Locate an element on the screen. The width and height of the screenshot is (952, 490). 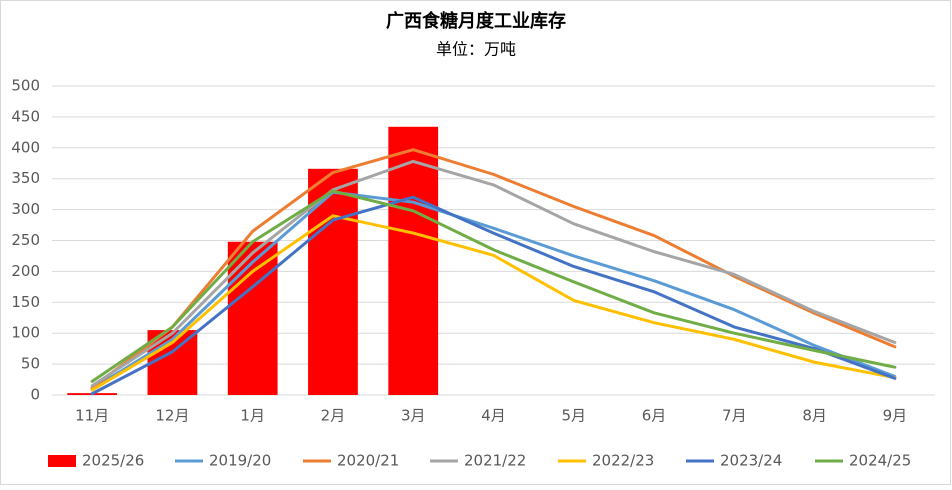
legend-label: 2024/25 is located at coordinates (880, 461).